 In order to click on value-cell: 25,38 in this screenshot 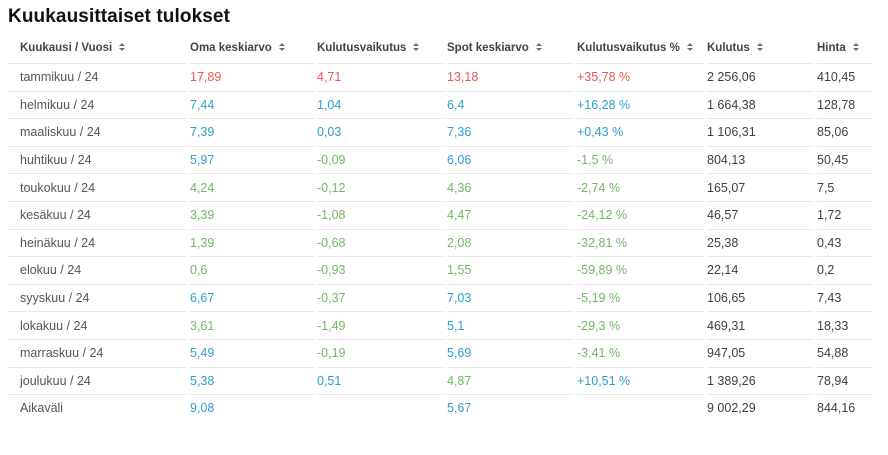, I will do `click(760, 242)`.